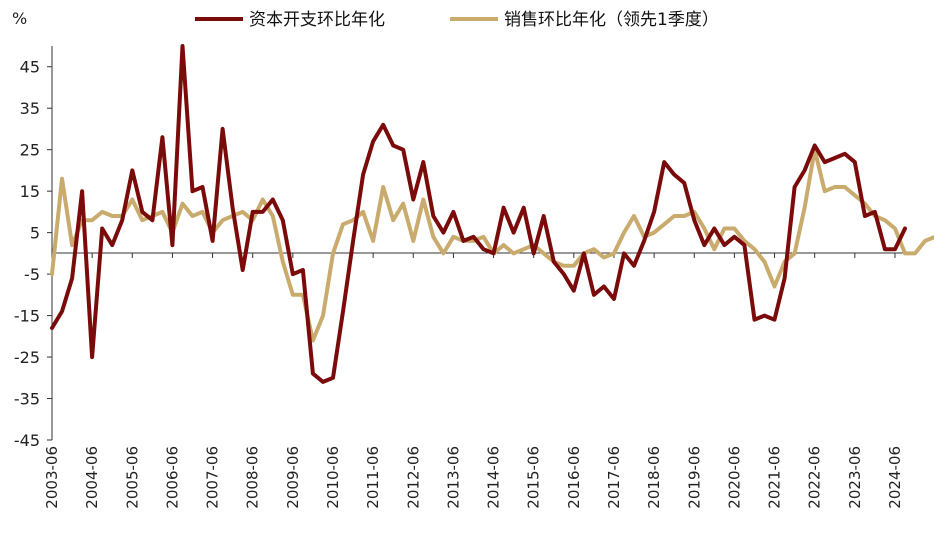 The height and width of the screenshot is (535, 934). What do you see at coordinates (614, 477) in the screenshot?
I see `x-tick-label: 2017-06` at bounding box center [614, 477].